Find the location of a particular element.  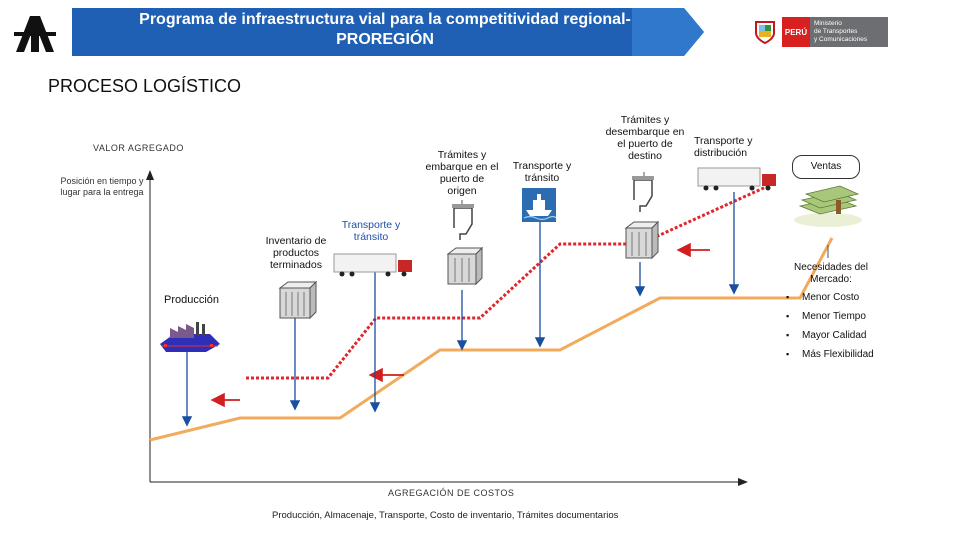

page-title: PROCESO LOGÍSTICO is located at coordinates (145, 86).